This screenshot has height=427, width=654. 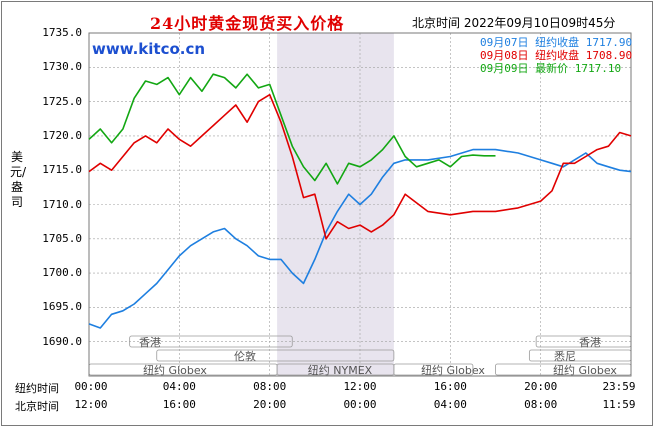 What do you see at coordinates (450, 386) in the screenshot?
I see `x-tick-ny-4: 16:00` at bounding box center [450, 386].